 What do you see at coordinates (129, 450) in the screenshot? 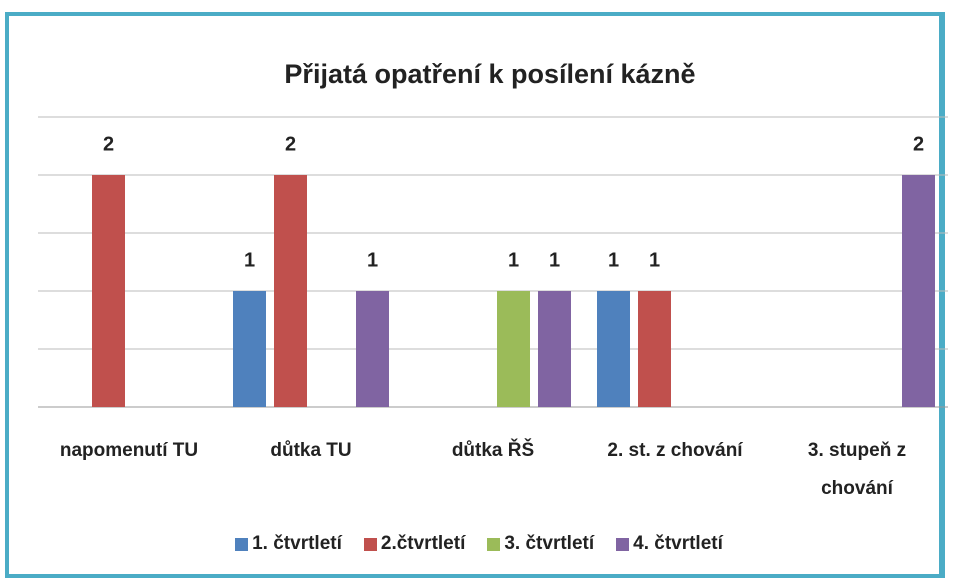
I see `x-tick-label: napomenutí TU` at bounding box center [129, 450].